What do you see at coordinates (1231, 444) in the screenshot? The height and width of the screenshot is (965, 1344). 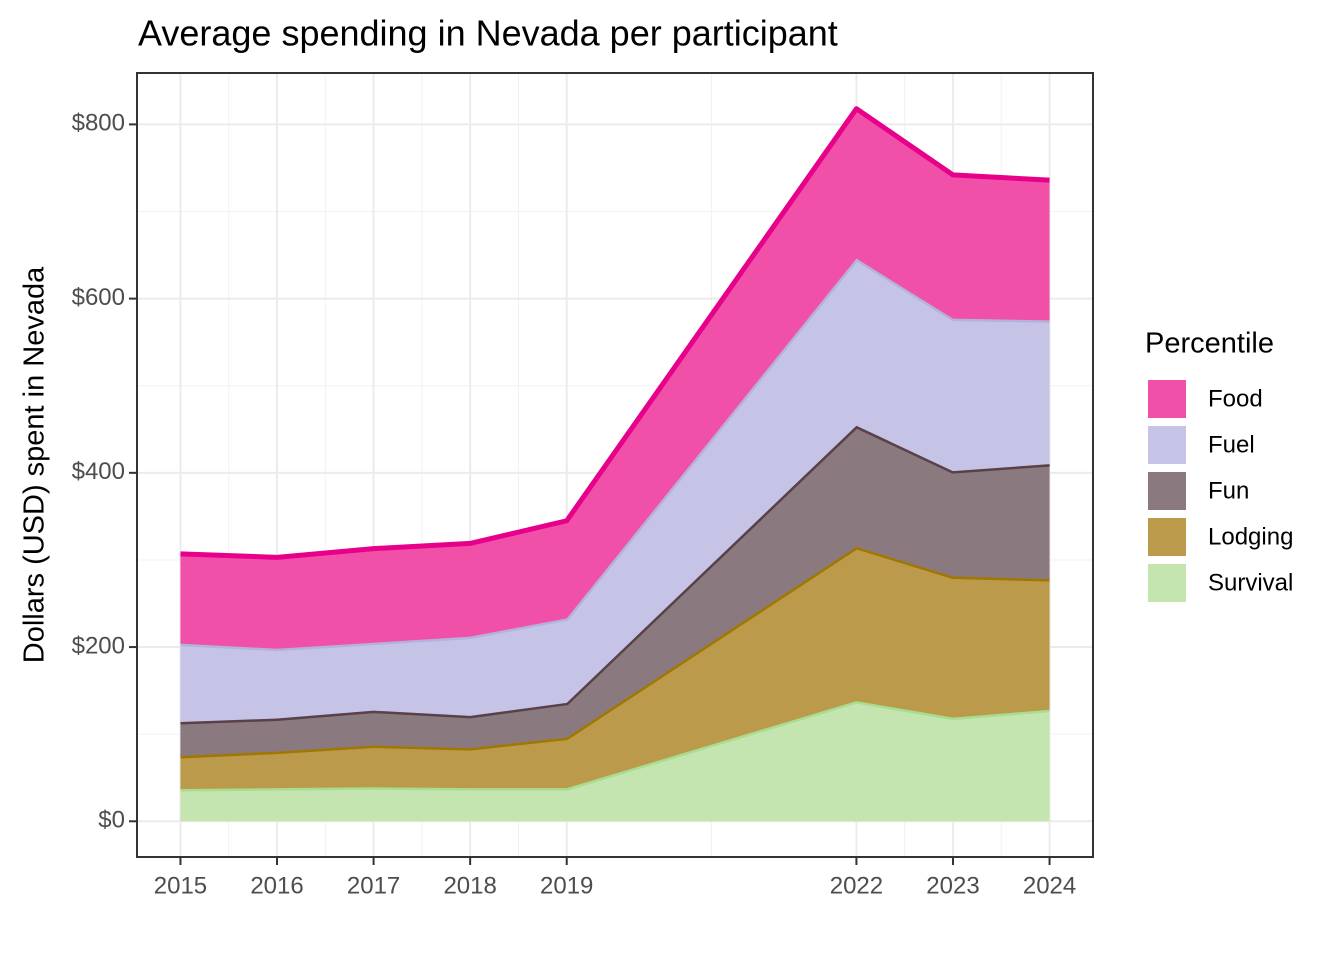 I see `legend-label: Fuel` at bounding box center [1231, 444].